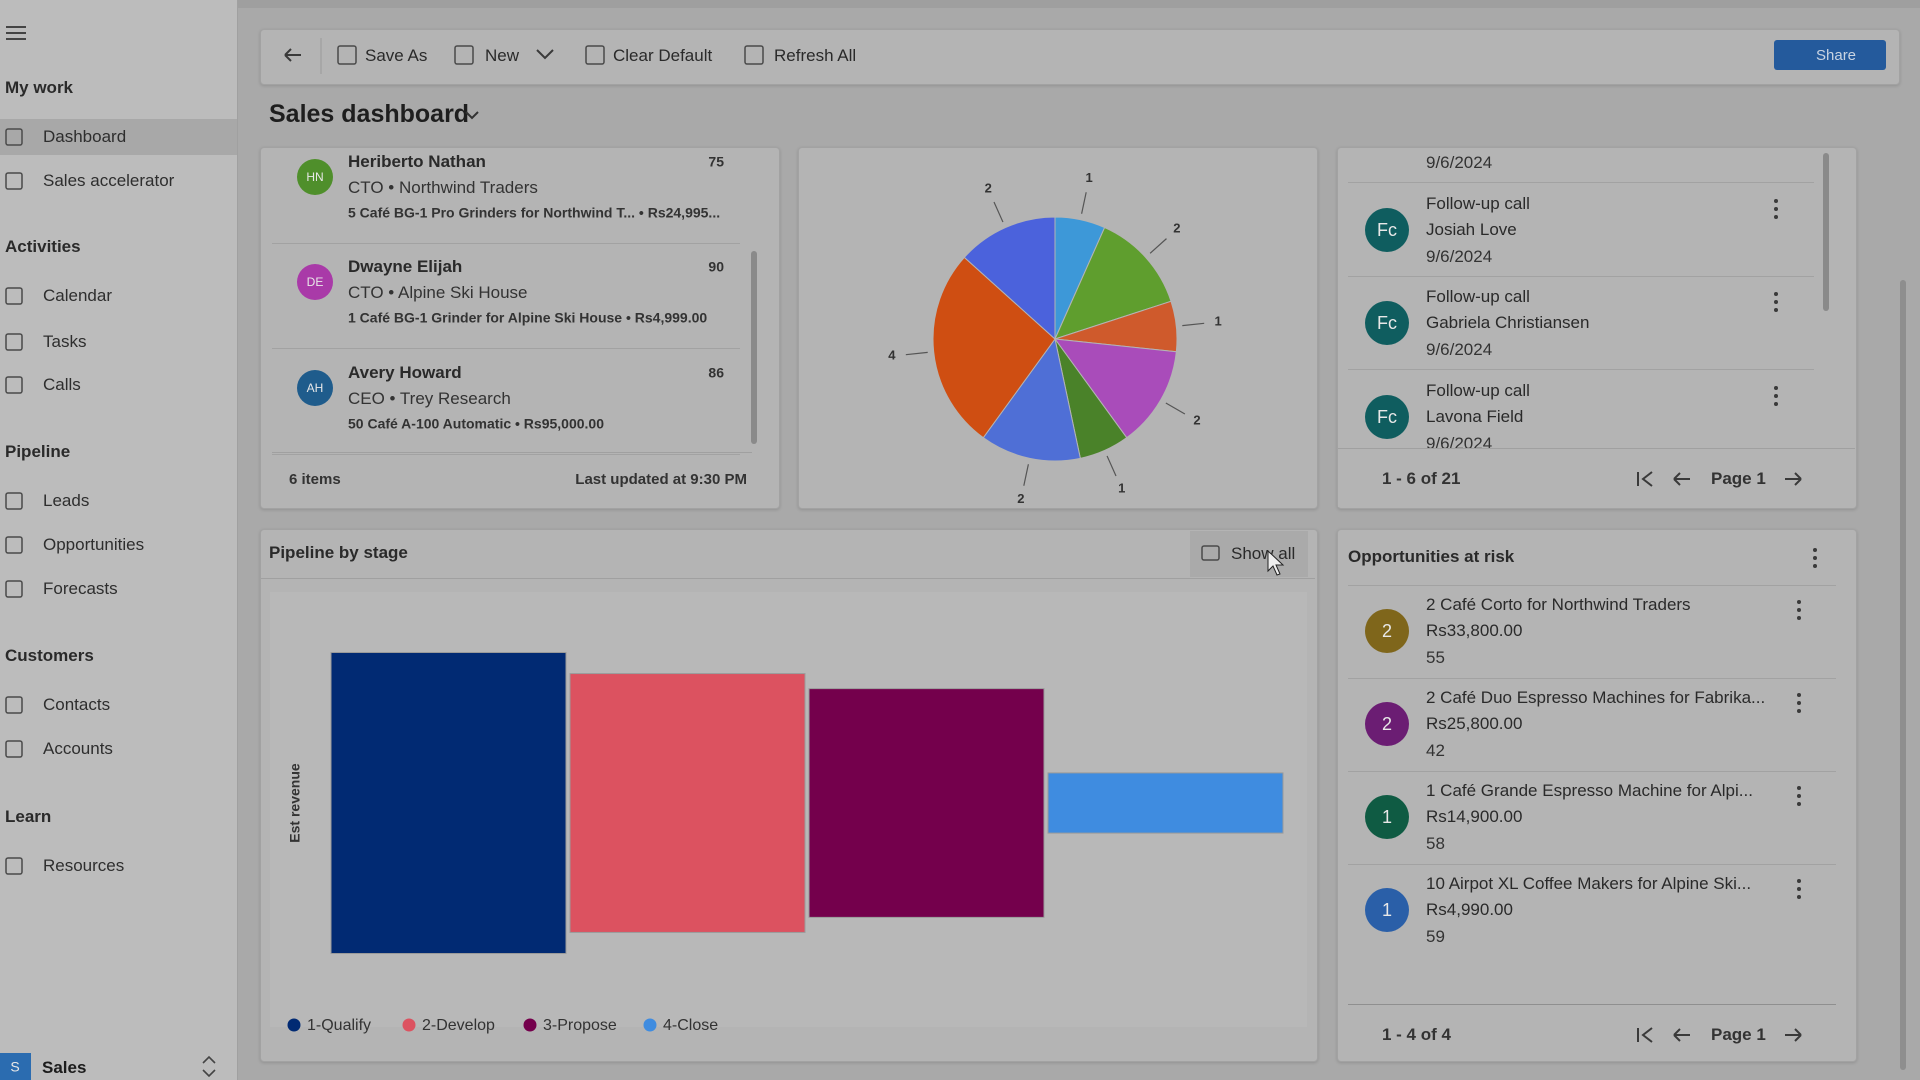 Image resolution: width=1920 pixels, height=1080 pixels. What do you see at coordinates (369, 114) in the screenshot?
I see `dashboard-title: Sales dashboard` at bounding box center [369, 114].